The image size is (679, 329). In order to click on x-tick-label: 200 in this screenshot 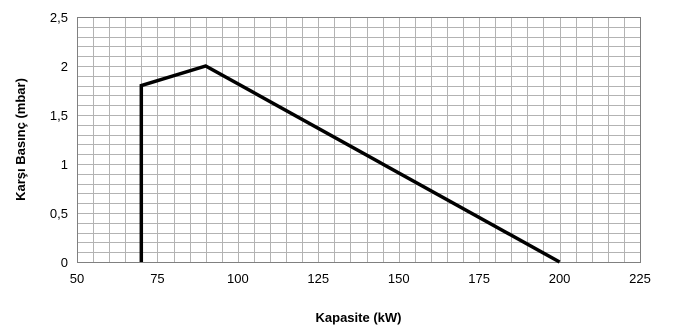, I will do `click(560, 278)`.